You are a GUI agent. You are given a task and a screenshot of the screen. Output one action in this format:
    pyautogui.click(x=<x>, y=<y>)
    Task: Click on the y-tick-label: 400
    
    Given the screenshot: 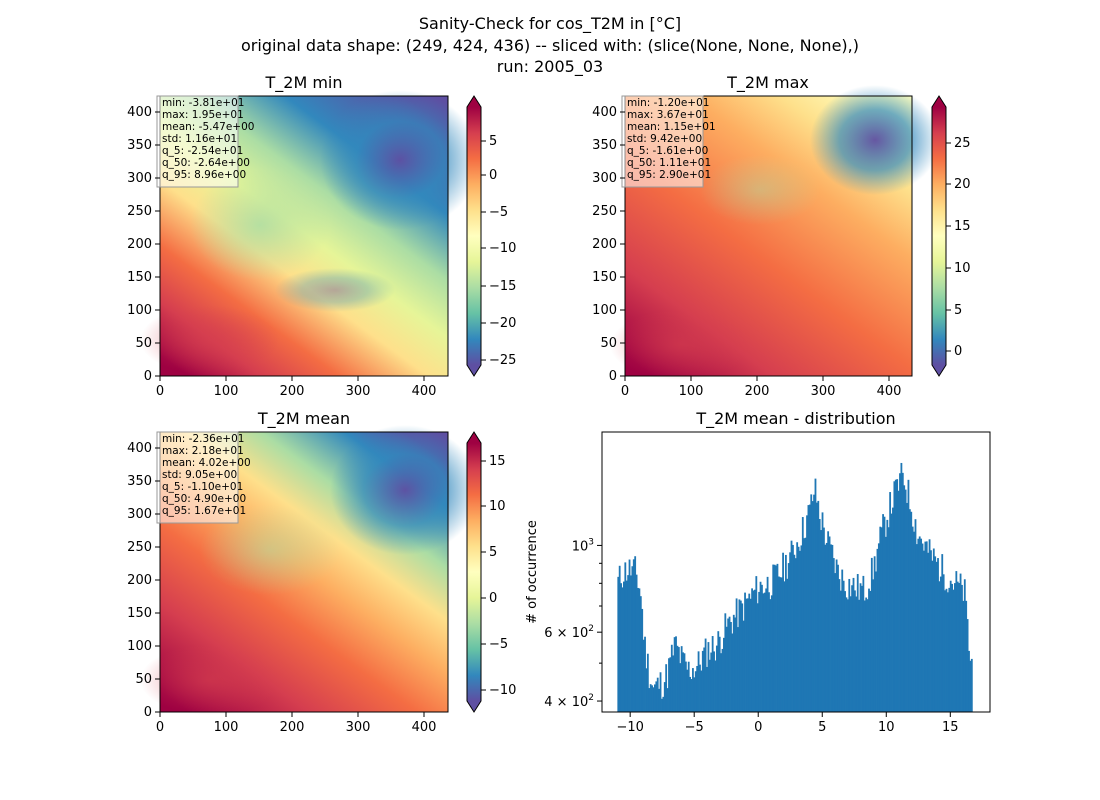 What is the action you would take?
    pyautogui.click(x=139, y=112)
    